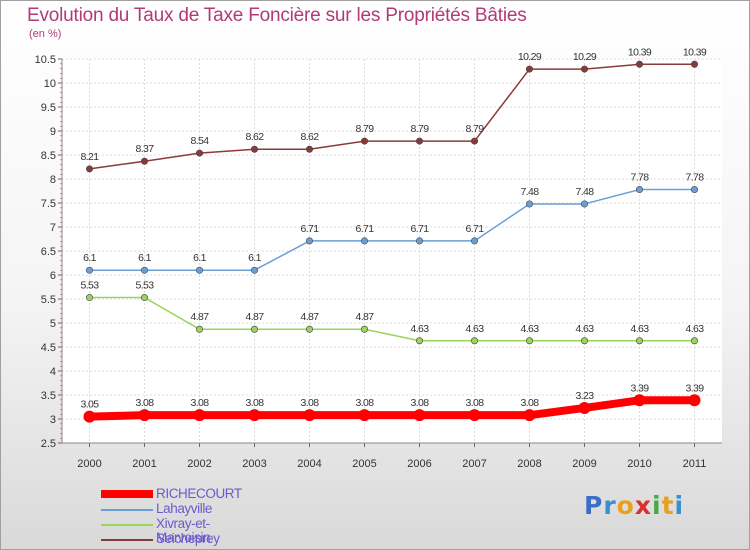 The image size is (750, 550). What do you see at coordinates (199, 464) in the screenshot?
I see `x-tick-label: 2002` at bounding box center [199, 464].